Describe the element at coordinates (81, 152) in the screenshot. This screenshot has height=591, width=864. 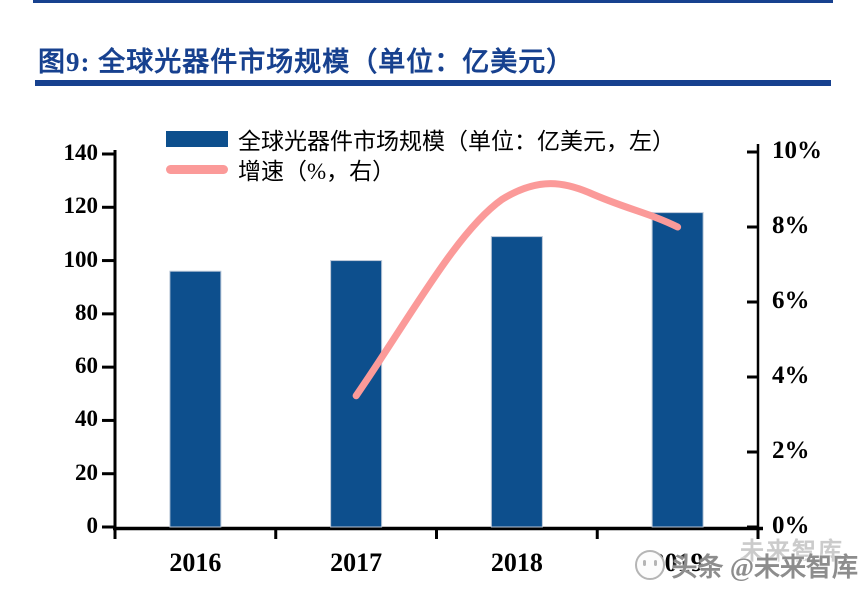
I see `y-axis-left-tick-label: 140` at that location.